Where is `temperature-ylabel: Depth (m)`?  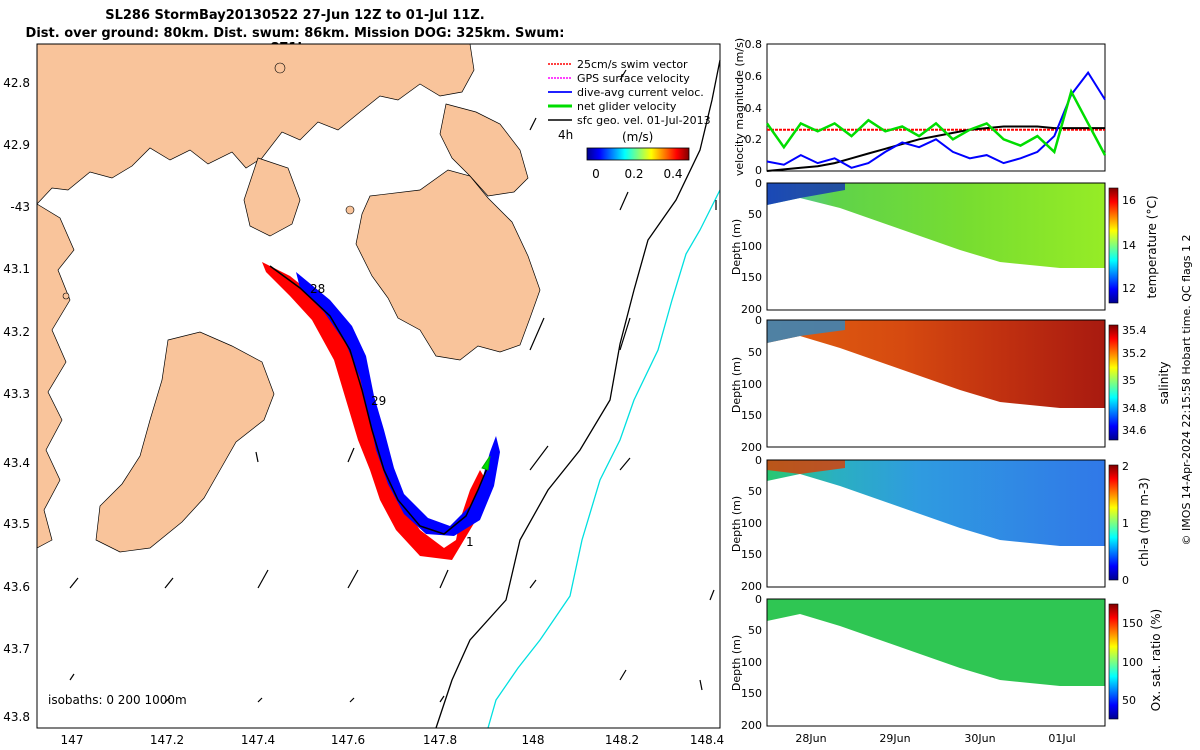 temperature-ylabel: Depth (m) is located at coordinates (736, 247).